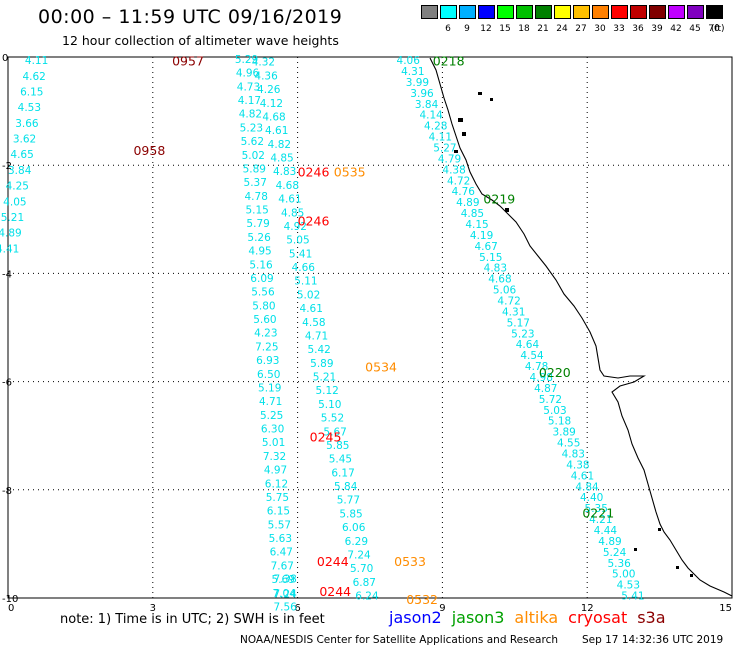 Image resolution: width=740 pixels, height=650 pixels. Describe the element at coordinates (17, 187) in the screenshot. I see `wave-height-value: 4.25` at that location.